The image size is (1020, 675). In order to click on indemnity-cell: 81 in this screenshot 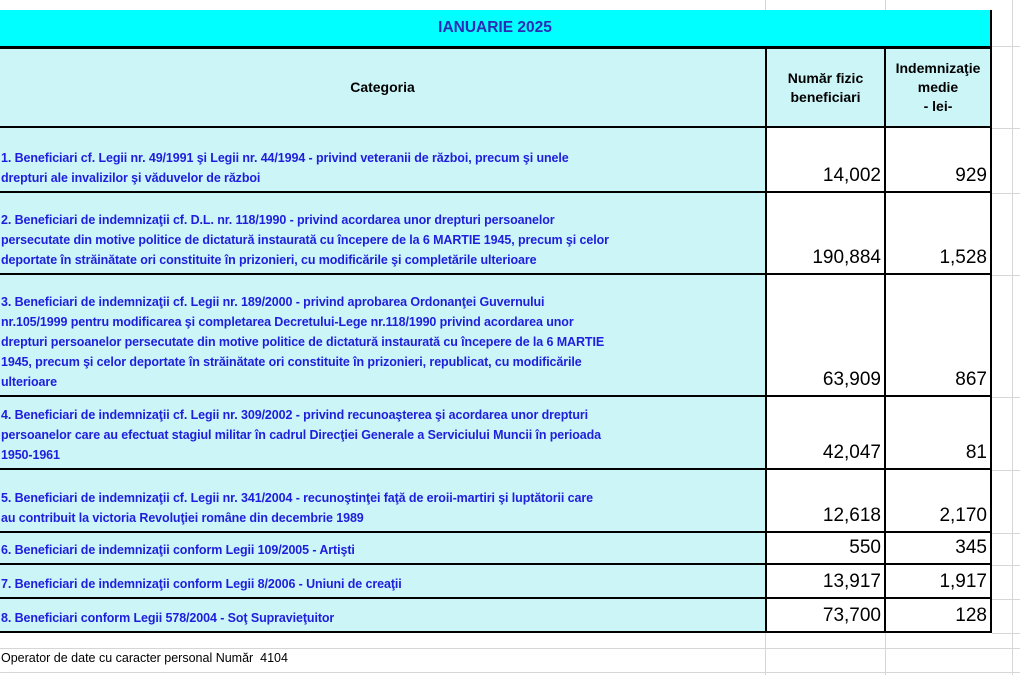, I will do `click(938, 433)`.